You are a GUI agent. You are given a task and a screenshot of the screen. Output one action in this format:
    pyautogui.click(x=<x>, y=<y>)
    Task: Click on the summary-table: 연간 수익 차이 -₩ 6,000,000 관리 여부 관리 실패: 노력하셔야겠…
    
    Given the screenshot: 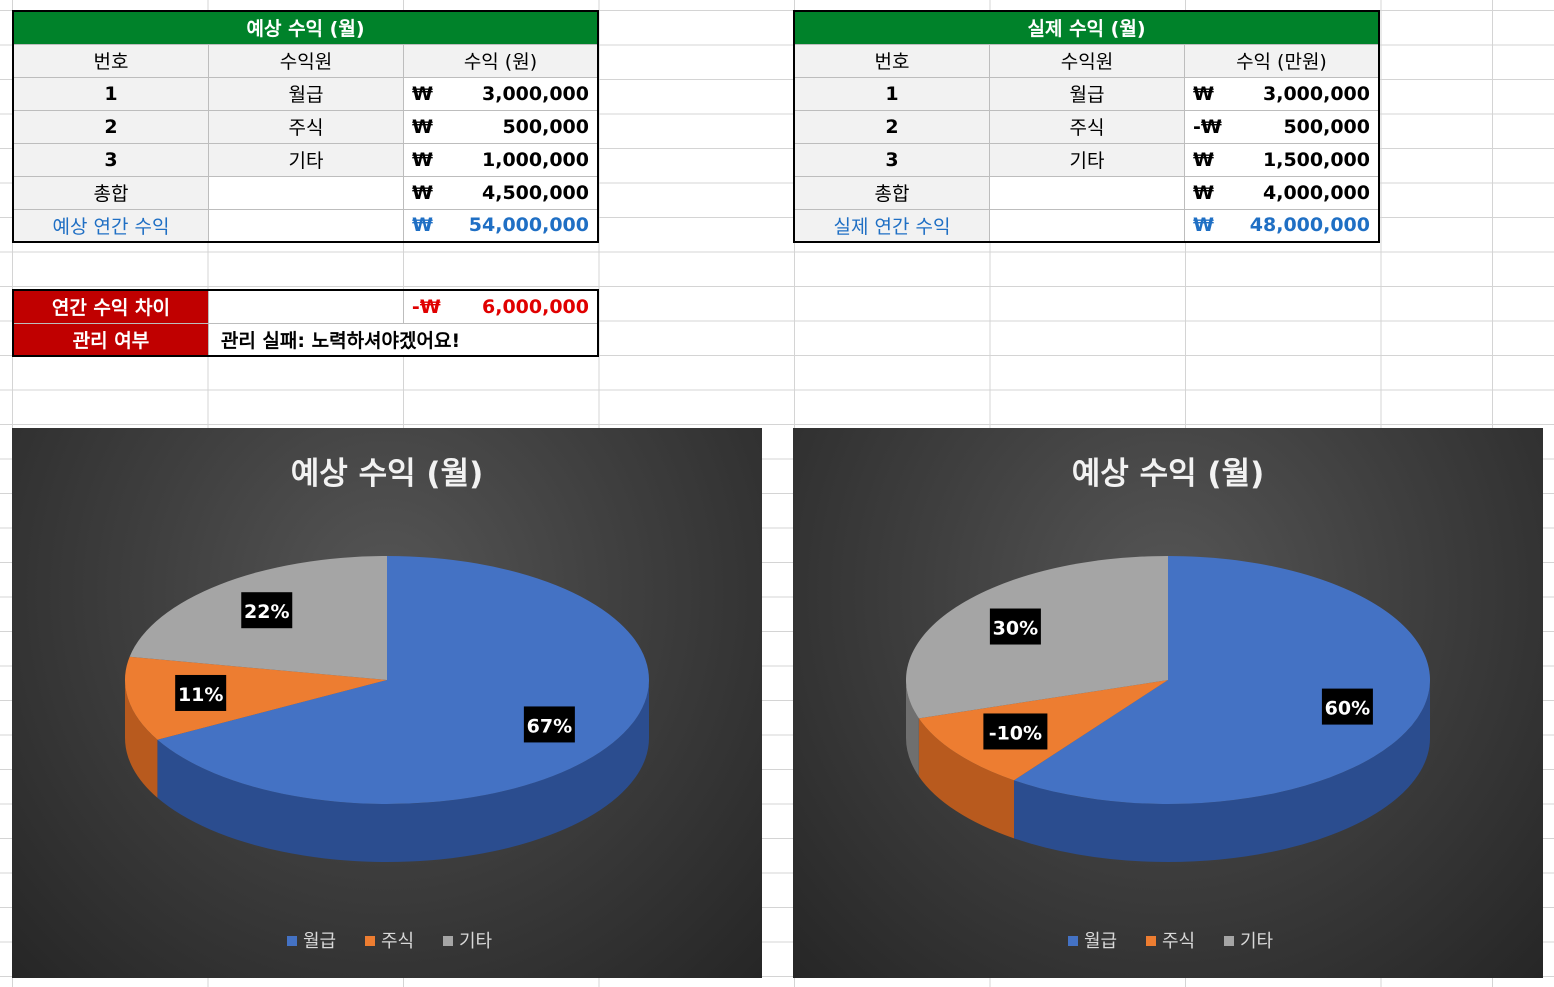 What is the action you would take?
    pyautogui.click(x=305, y=323)
    